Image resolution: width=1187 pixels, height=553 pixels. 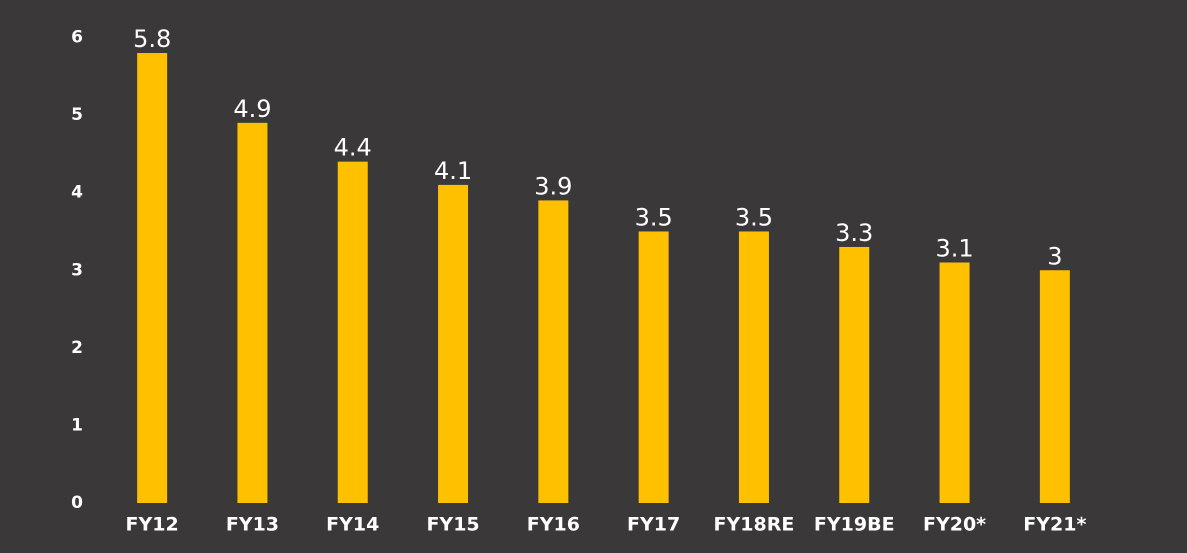 What do you see at coordinates (252, 109) in the screenshot?
I see `value-label: 4.9` at bounding box center [252, 109].